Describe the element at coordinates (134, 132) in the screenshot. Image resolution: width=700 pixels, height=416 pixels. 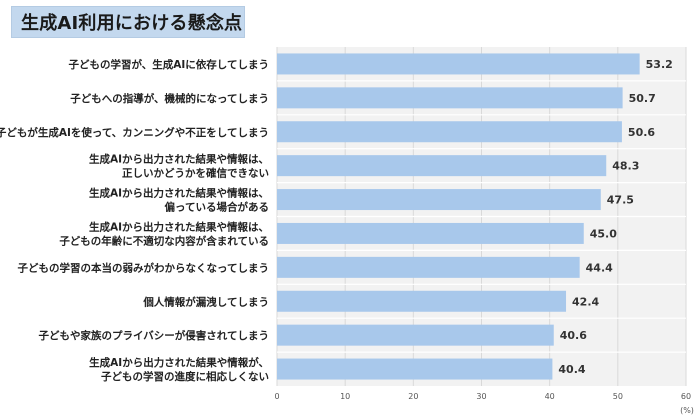
I see `category-label: 子どもが生成AIを使って、カンニングや不正をしてしまう` at that location.